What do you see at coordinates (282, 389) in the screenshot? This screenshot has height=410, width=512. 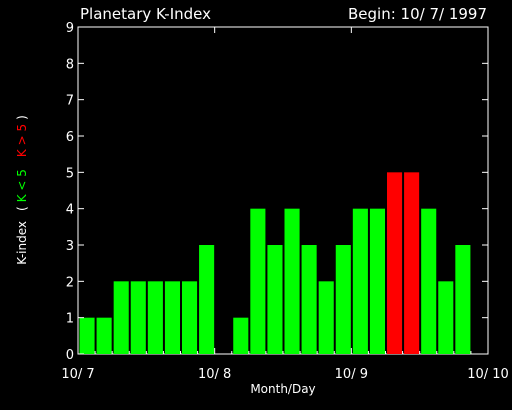 I see `x-axis-title: Month/Day` at bounding box center [282, 389].